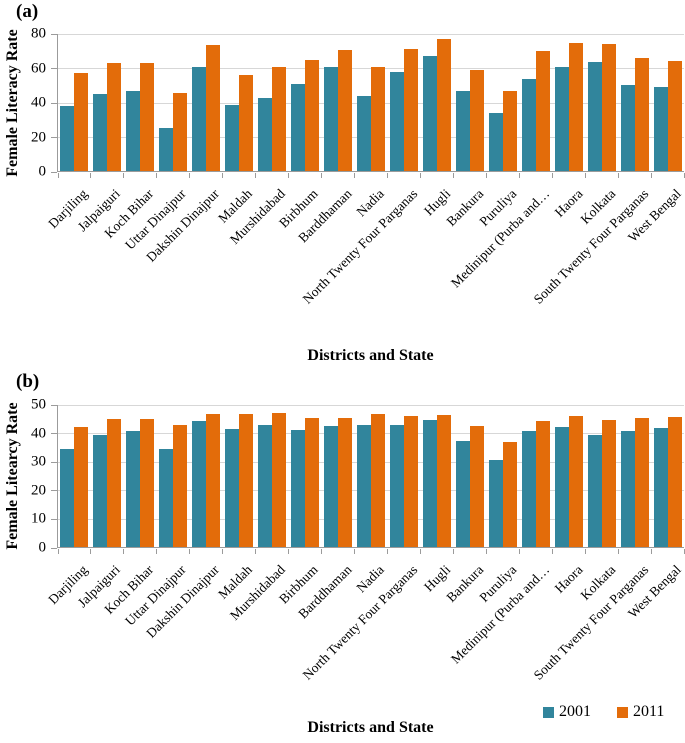 Image resolution: width=685 pixels, height=743 pixels. Describe the element at coordinates (548, 712) in the screenshot. I see `legend-swatch-2001-icon` at that location.